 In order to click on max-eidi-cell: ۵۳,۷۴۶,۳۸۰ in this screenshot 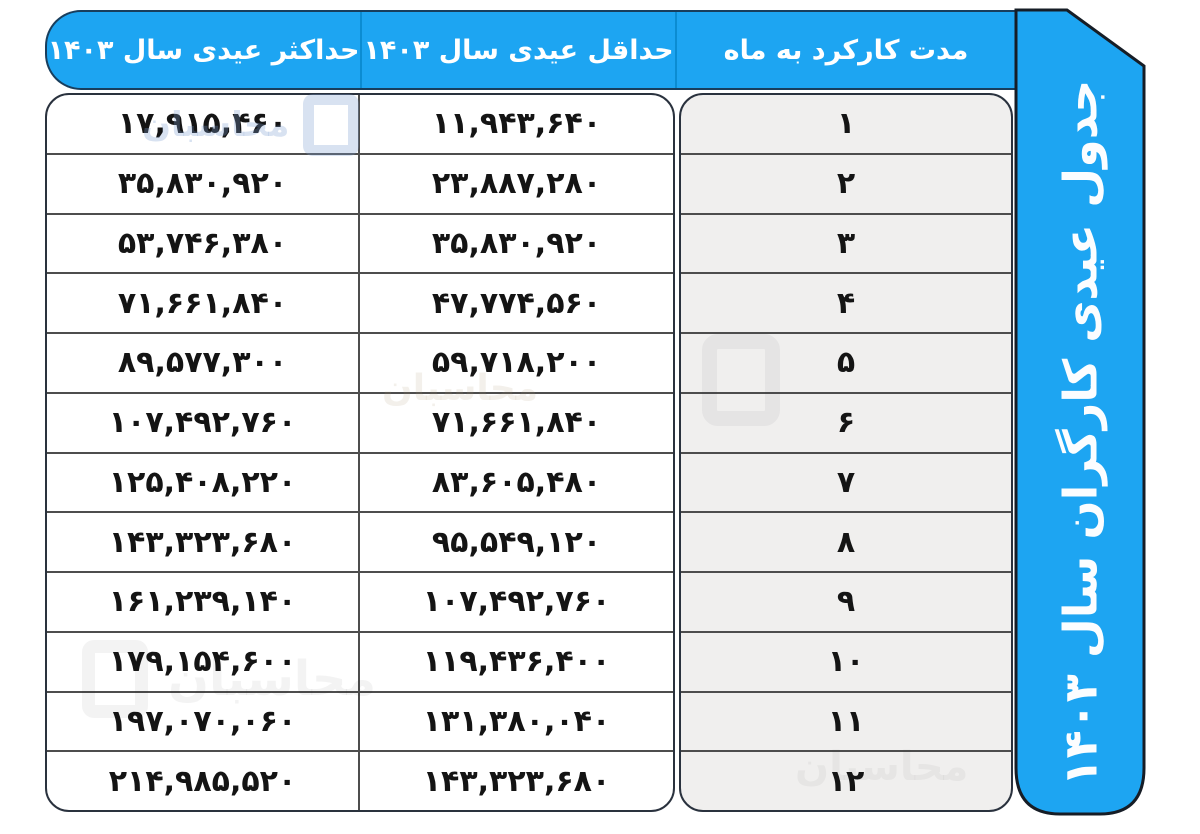, I will do `click(203, 243)`.